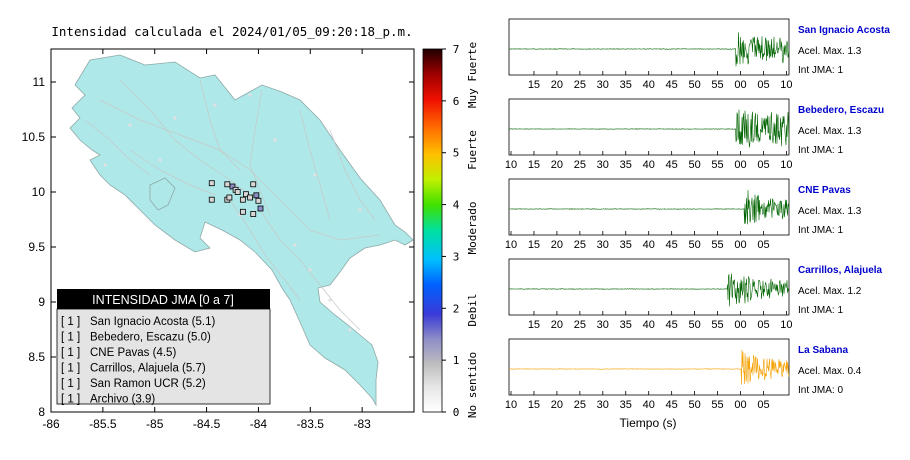 The height and width of the screenshot is (460, 910). I want to click on legend-item-name: Archivo (3.9), so click(122, 400).